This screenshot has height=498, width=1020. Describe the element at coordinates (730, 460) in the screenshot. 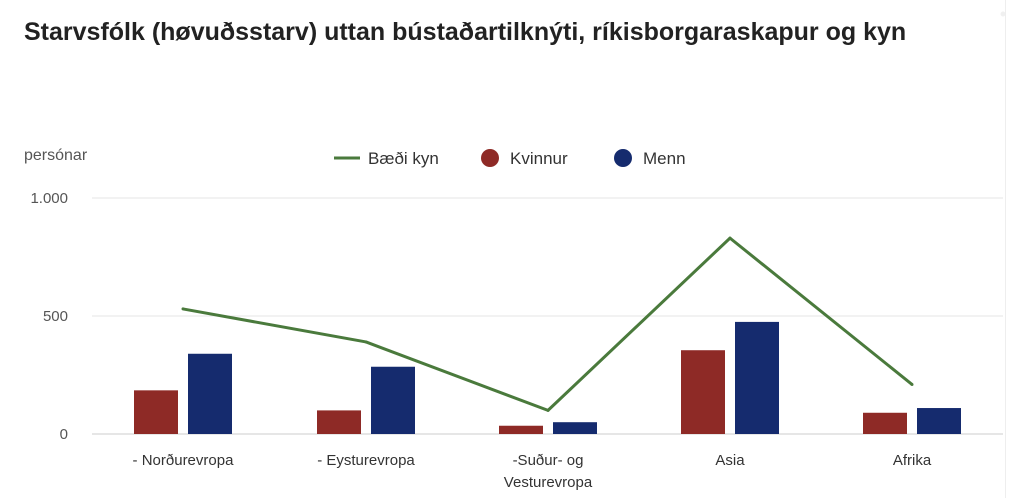

I see `x-tick-label: Asia` at that location.